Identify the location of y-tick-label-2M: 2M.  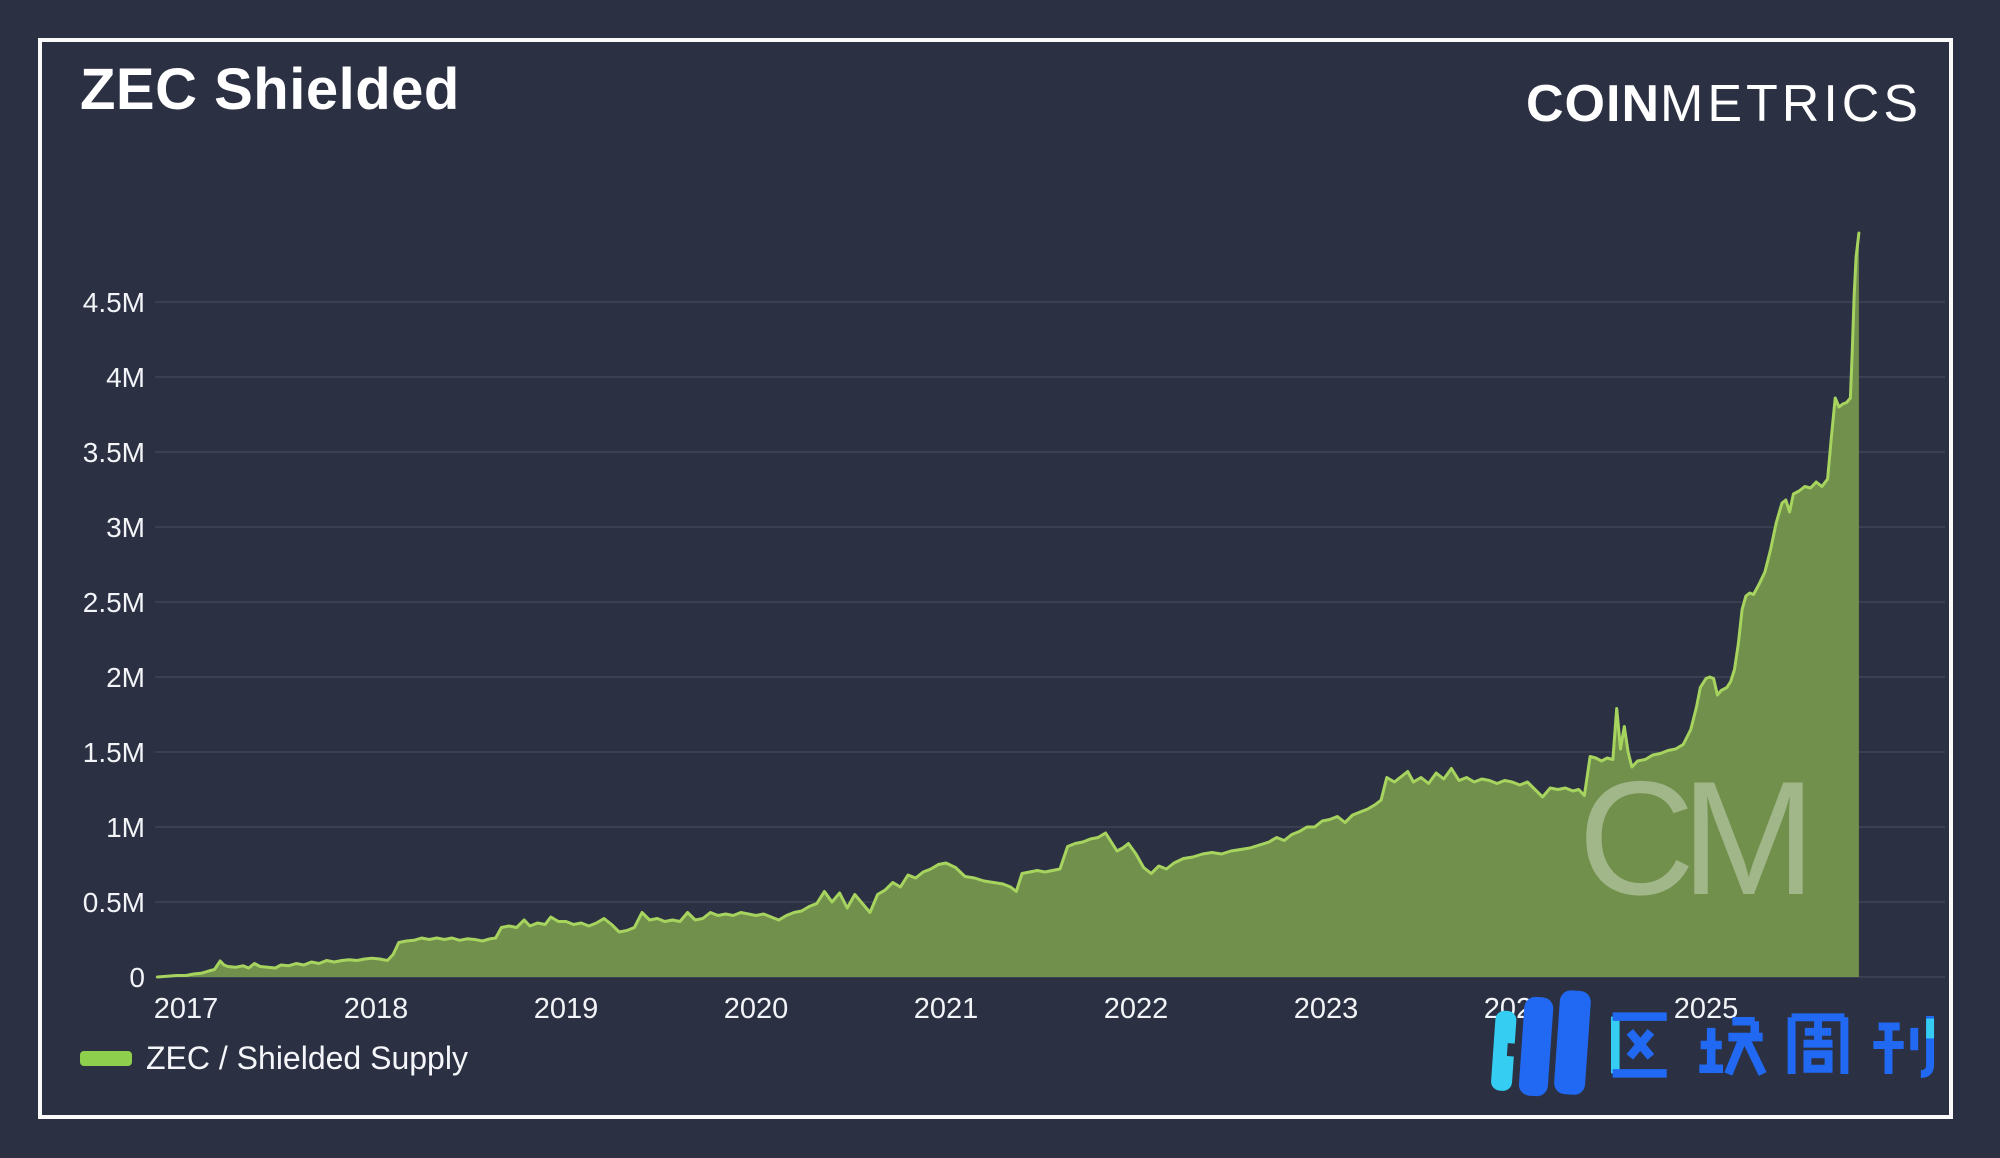
(125, 677).